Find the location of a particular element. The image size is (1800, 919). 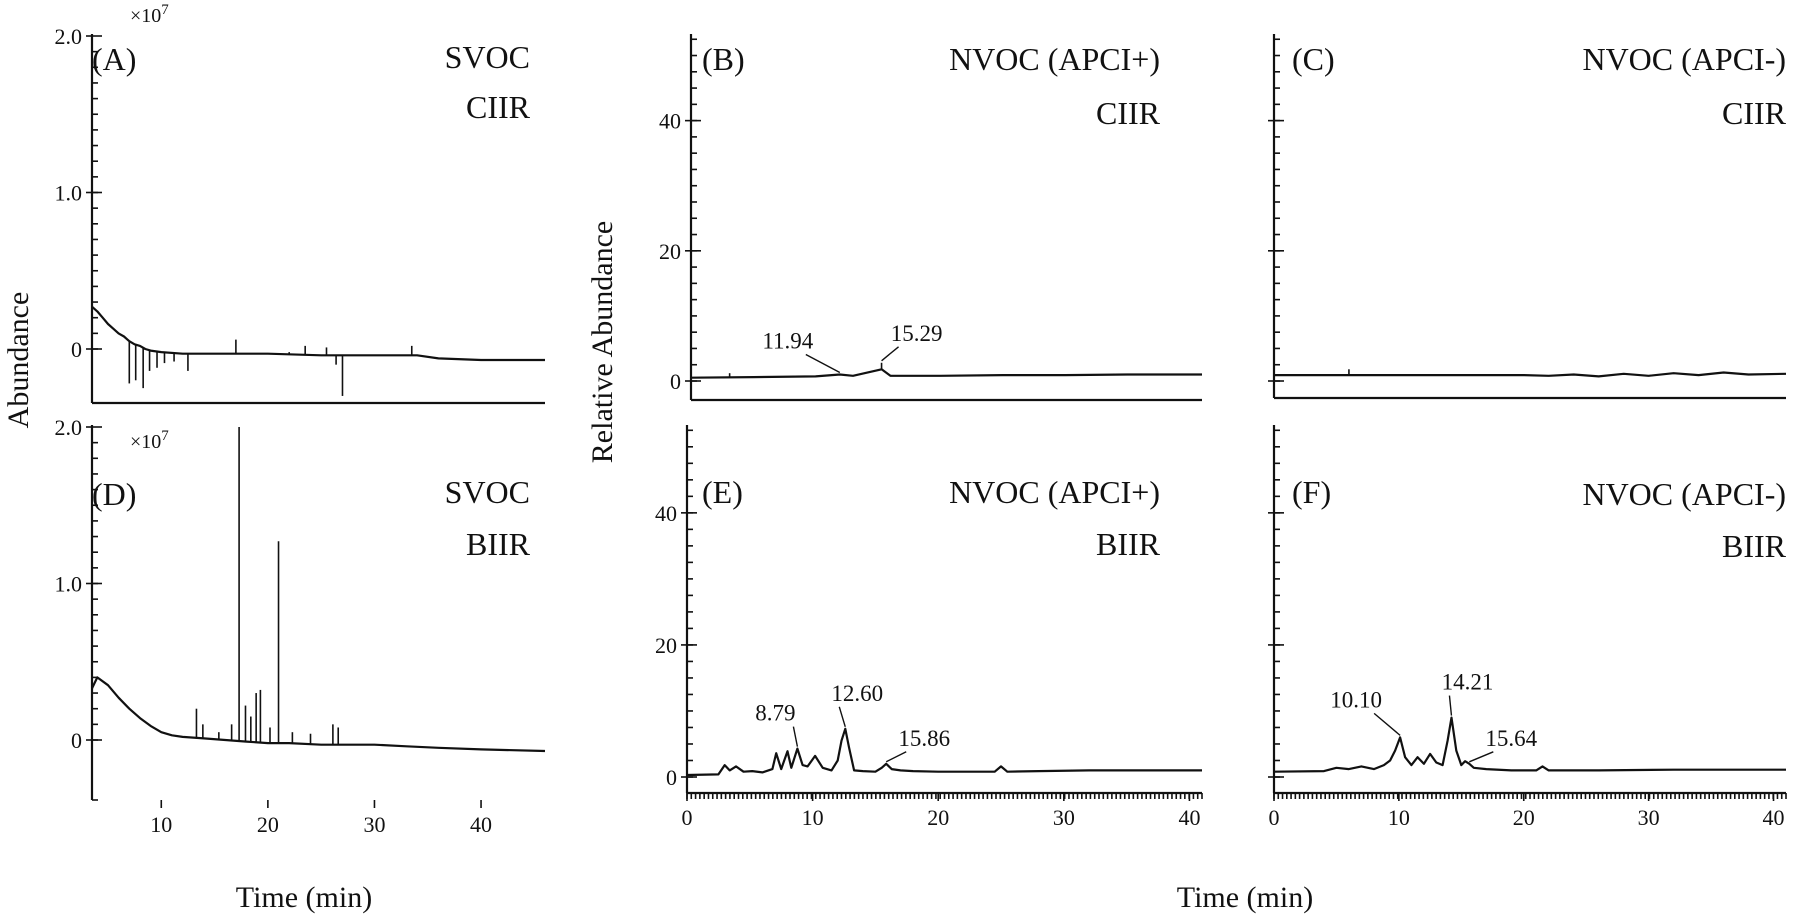

right-x-axis-title: Time (min) is located at coordinates (1245, 897).